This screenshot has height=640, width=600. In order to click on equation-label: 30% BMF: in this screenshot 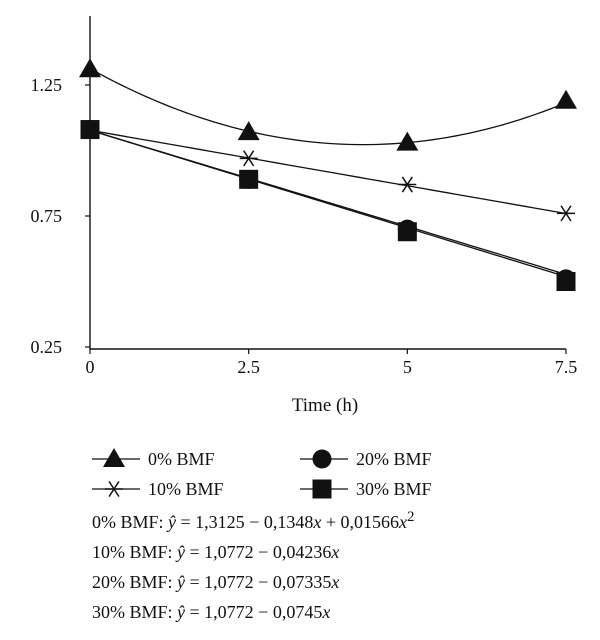, I will do `click(135, 612)`.